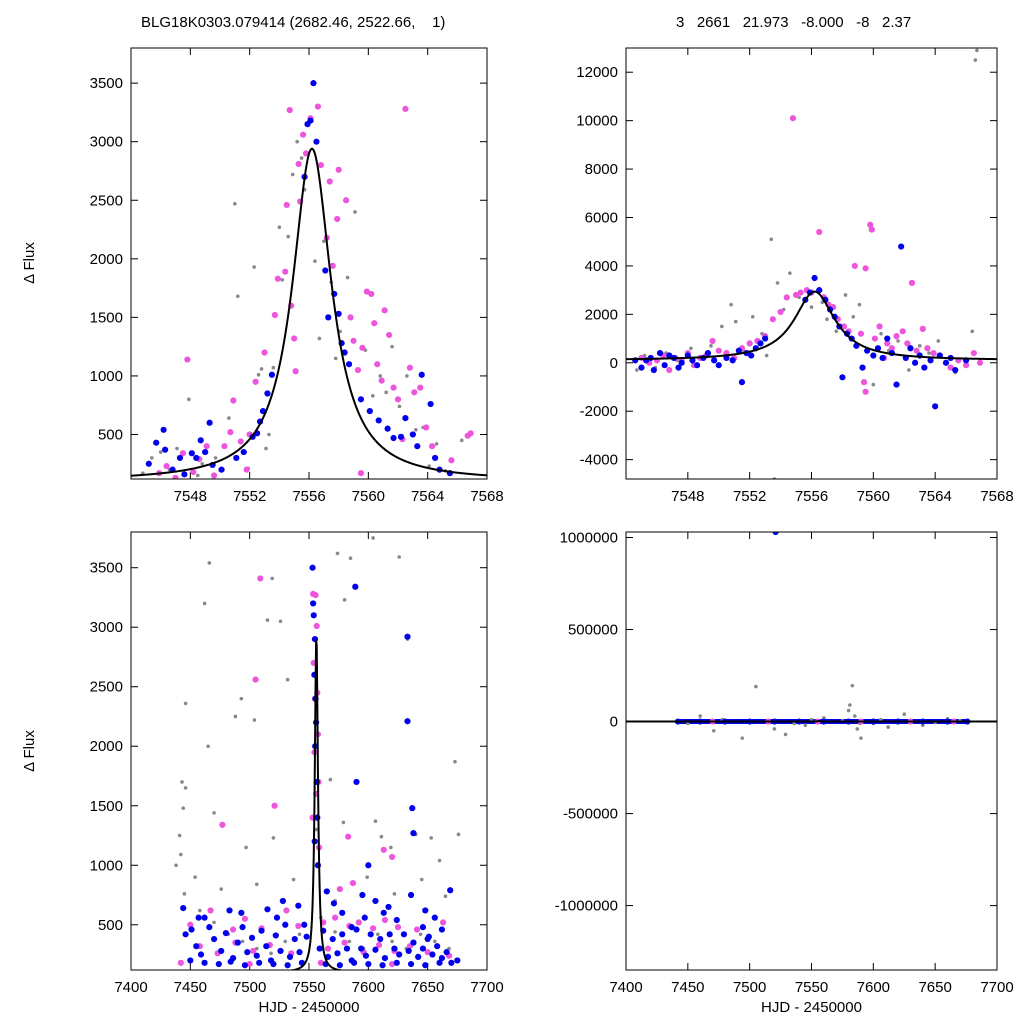 The width and height of the screenshot is (1024, 1024). What do you see at coordinates (106, 83) in the screenshot?
I see `y-tick-label: 3500` at bounding box center [106, 83].